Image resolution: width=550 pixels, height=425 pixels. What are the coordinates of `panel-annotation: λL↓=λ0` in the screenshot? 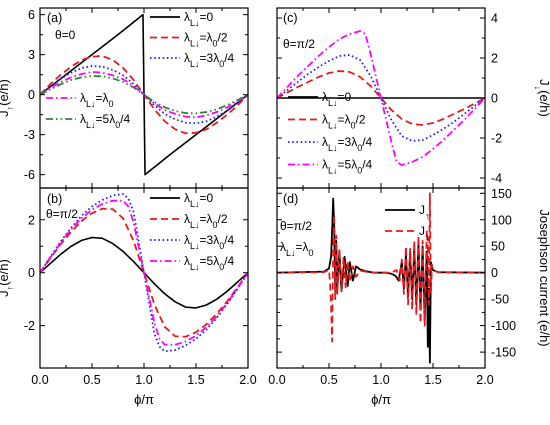 It's located at (297, 249).